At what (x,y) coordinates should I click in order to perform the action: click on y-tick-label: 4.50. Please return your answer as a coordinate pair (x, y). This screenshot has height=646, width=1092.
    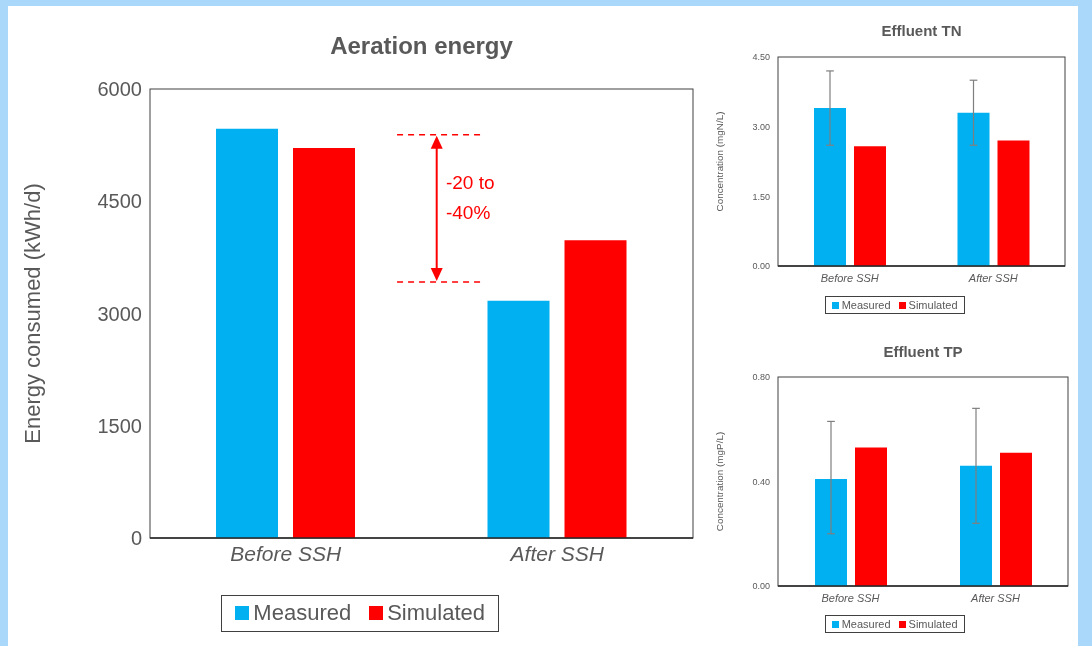
    Looking at the image, I should click on (761, 57).